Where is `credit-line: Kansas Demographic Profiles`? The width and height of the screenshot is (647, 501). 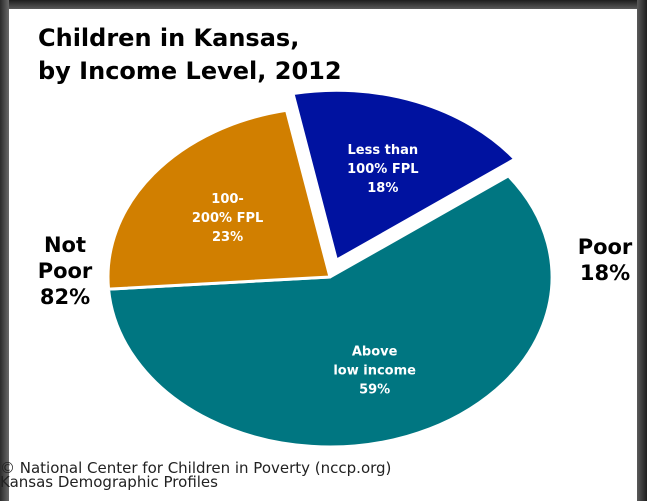 credit-line: Kansas Demographic Profiles is located at coordinates (109, 482).